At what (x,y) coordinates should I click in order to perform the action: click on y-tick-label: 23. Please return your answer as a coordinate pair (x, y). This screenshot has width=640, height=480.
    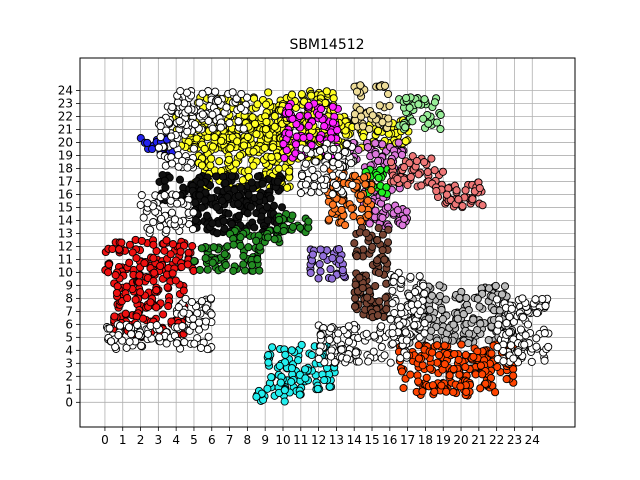
    Looking at the image, I should click on (65, 103).